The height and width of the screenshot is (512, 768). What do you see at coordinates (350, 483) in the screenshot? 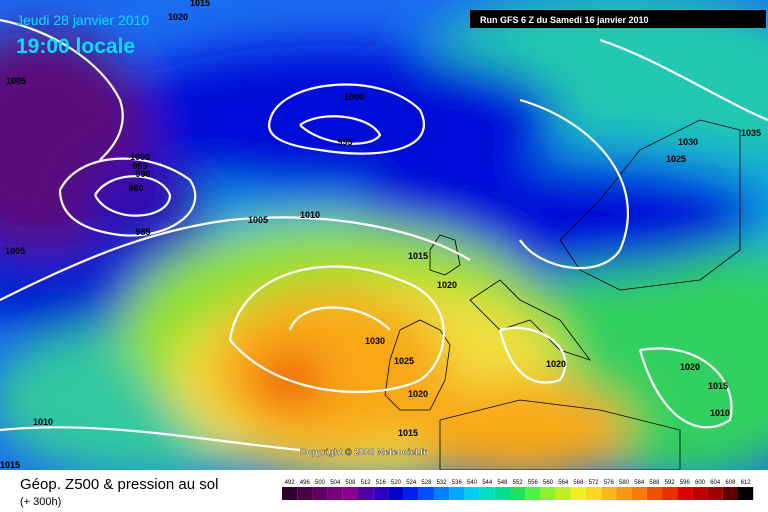
I see `scale-label: 508` at bounding box center [350, 483].